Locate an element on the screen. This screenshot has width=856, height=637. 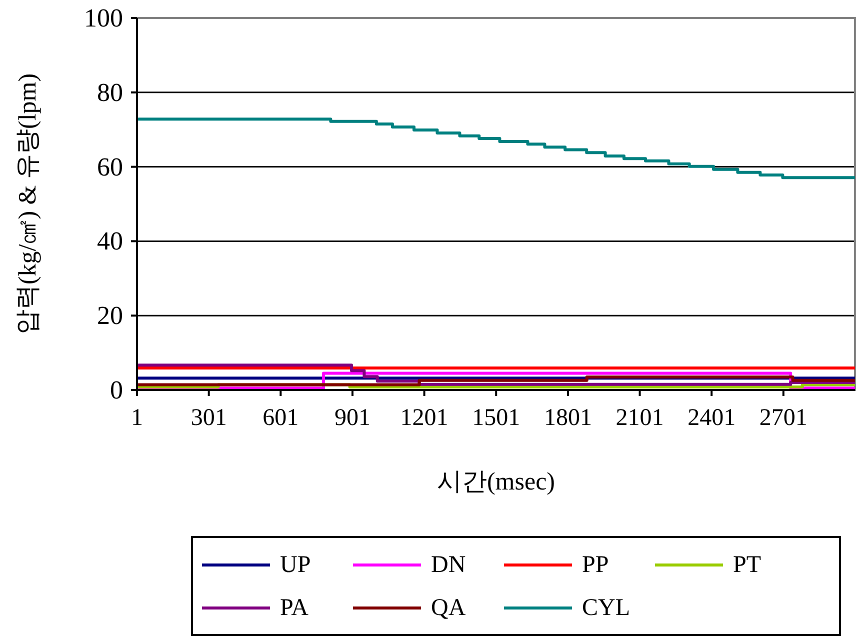
legend-label: PT is located at coordinates (747, 565).